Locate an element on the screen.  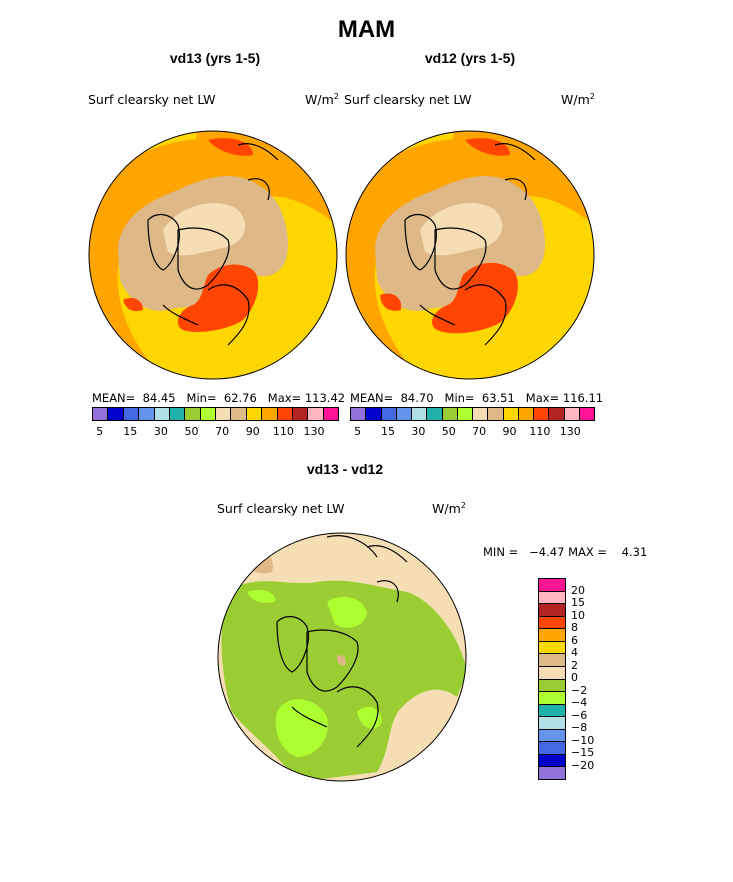
panel2-stats: MEAN= 84.70 Min= 63.51 Max= 116.11 is located at coordinates (477, 398).